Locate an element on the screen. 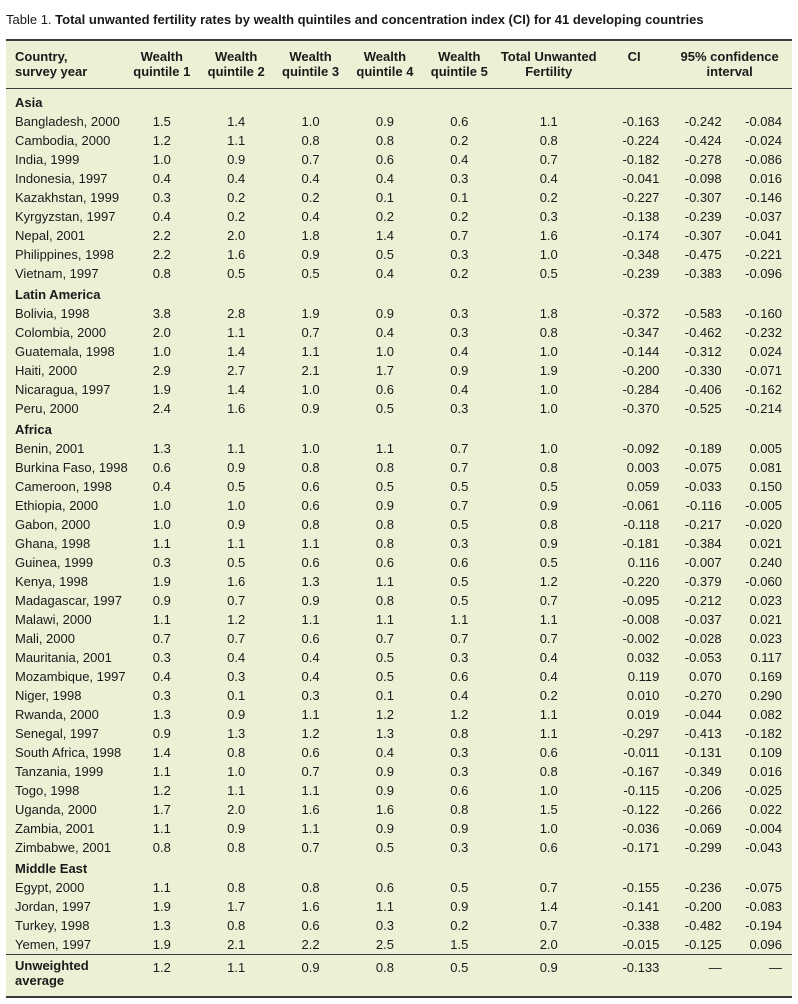  cell-quintile-1: 1.0 is located at coordinates (161, 524).